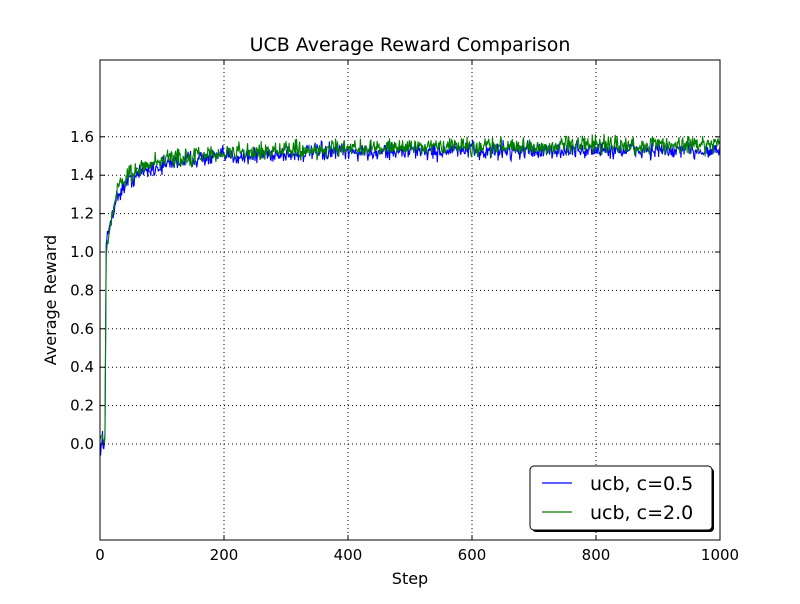 This screenshot has width=800, height=604. I want to click on x-tick-label: 1000, so click(720, 555).